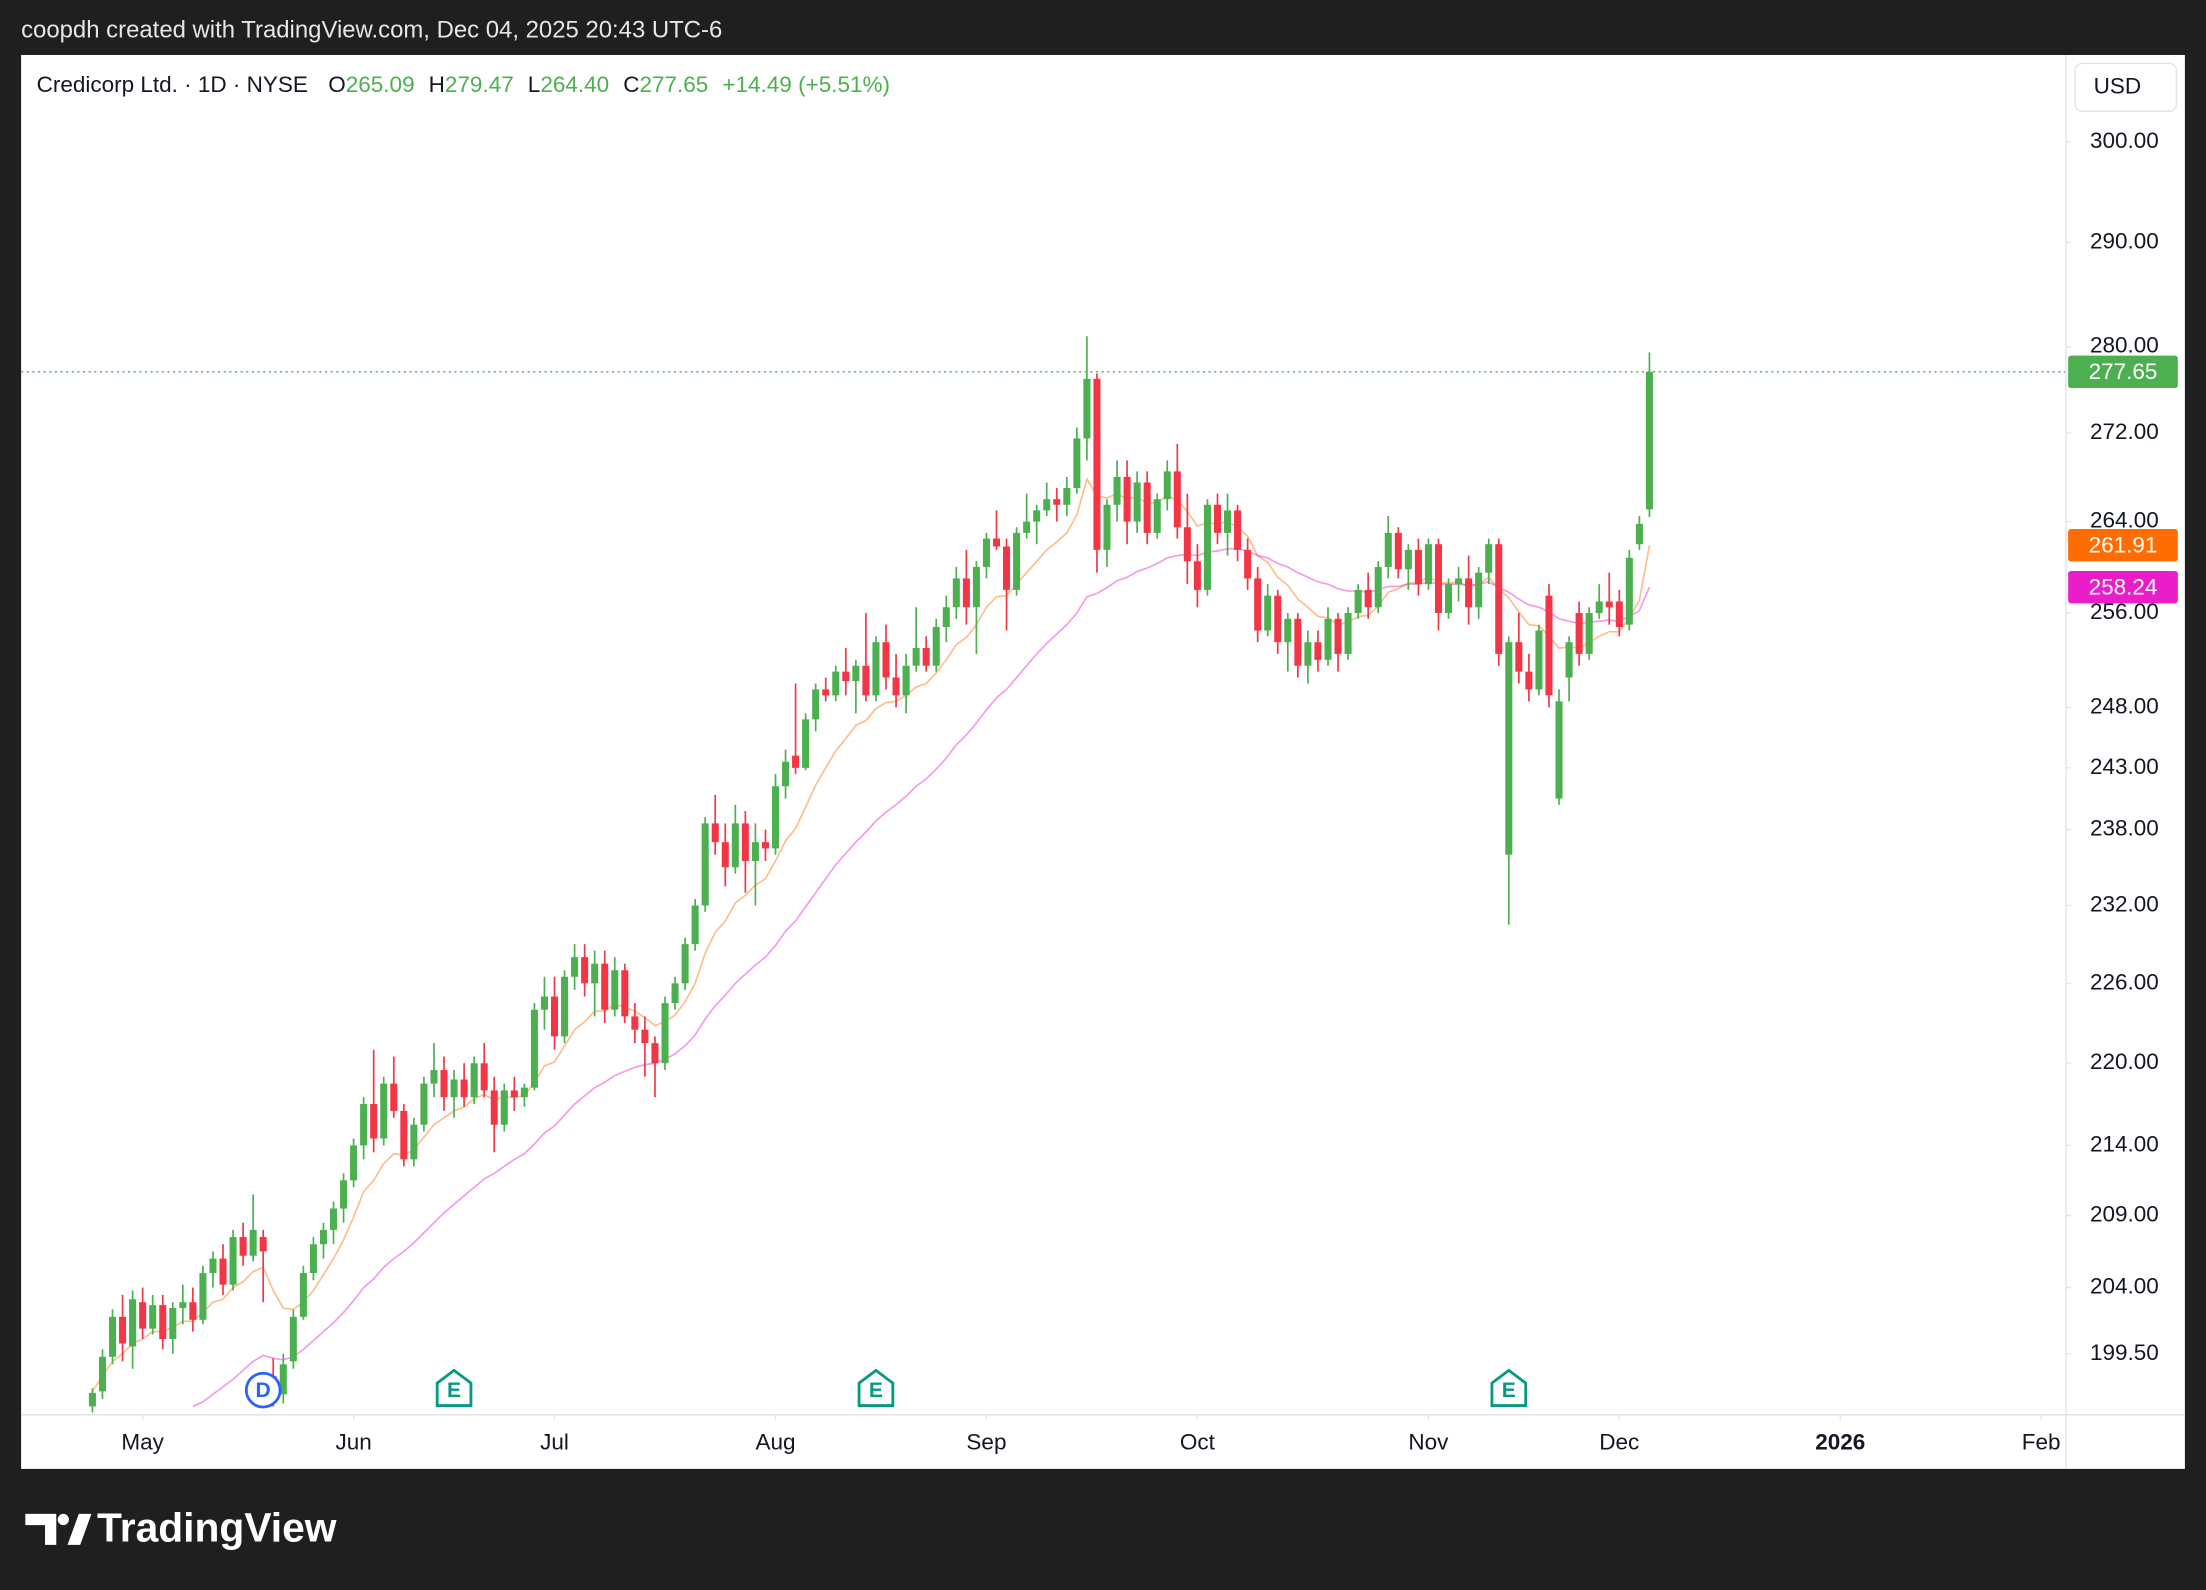  What do you see at coordinates (337, 84) in the screenshot?
I see `ohlc-label: O` at bounding box center [337, 84].